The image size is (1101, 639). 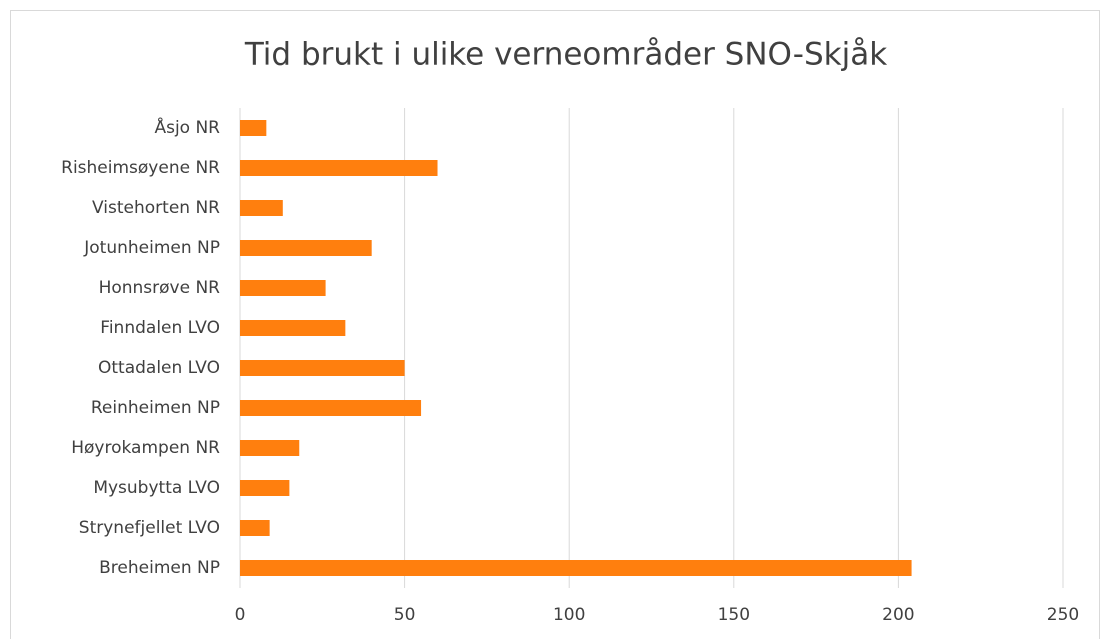 I want to click on chart-title: Tid brukt i ulike verneområder SNO-Skjåk, so click(x=565, y=55).